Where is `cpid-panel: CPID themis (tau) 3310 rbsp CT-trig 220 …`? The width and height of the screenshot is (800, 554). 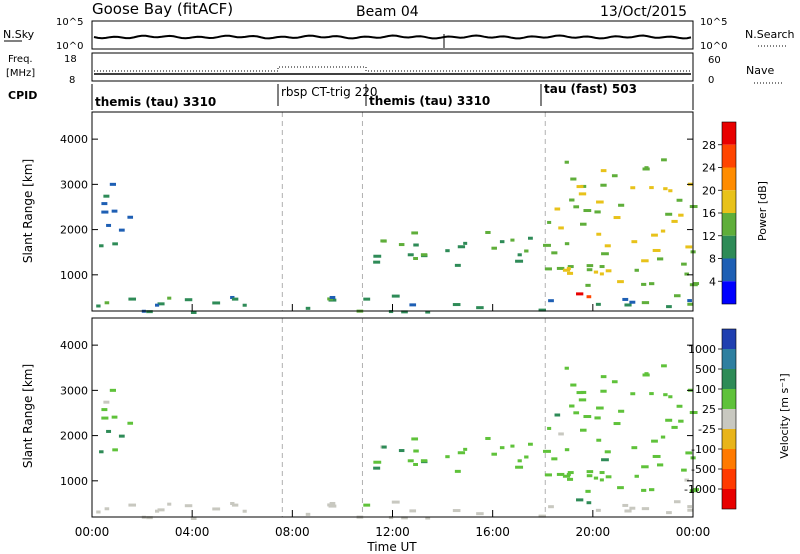
cpid-panel: CPID themis (tau) 3310 rbsp CT-trig 220 … is located at coordinates (351, 96).